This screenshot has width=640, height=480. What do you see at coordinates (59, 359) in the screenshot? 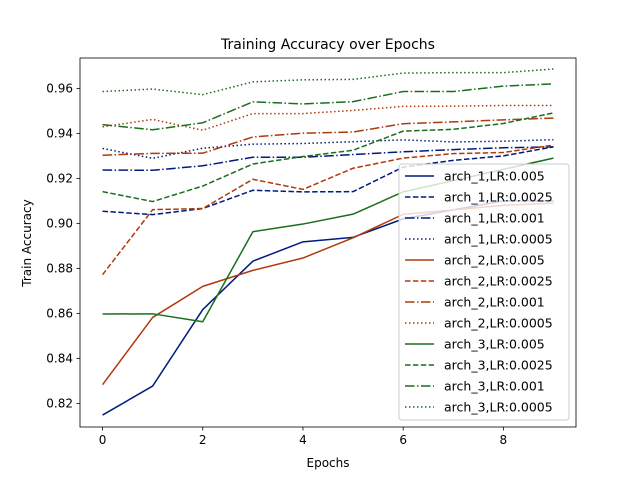
I see `y-tick-label: 0.84` at bounding box center [59, 359].